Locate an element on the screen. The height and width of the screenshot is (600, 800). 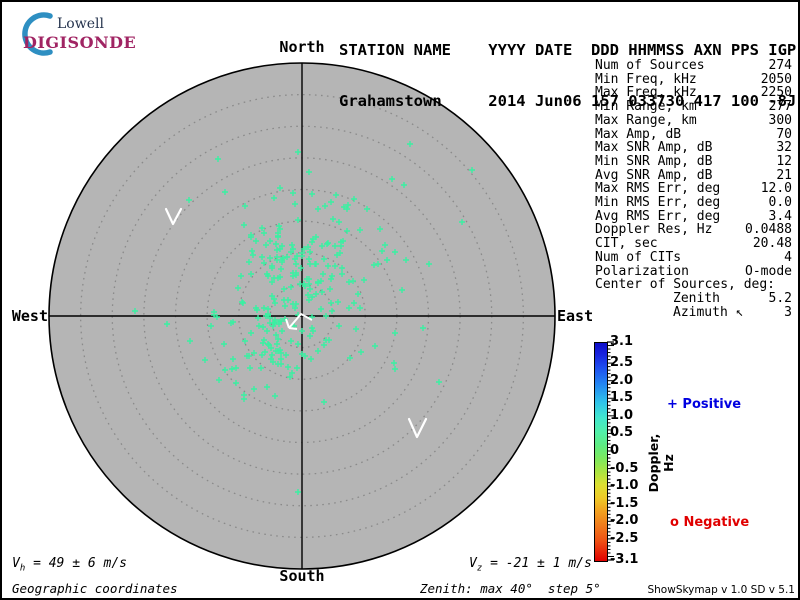
stat-row: CIT, sec 20.48 is located at coordinates (693, 244).